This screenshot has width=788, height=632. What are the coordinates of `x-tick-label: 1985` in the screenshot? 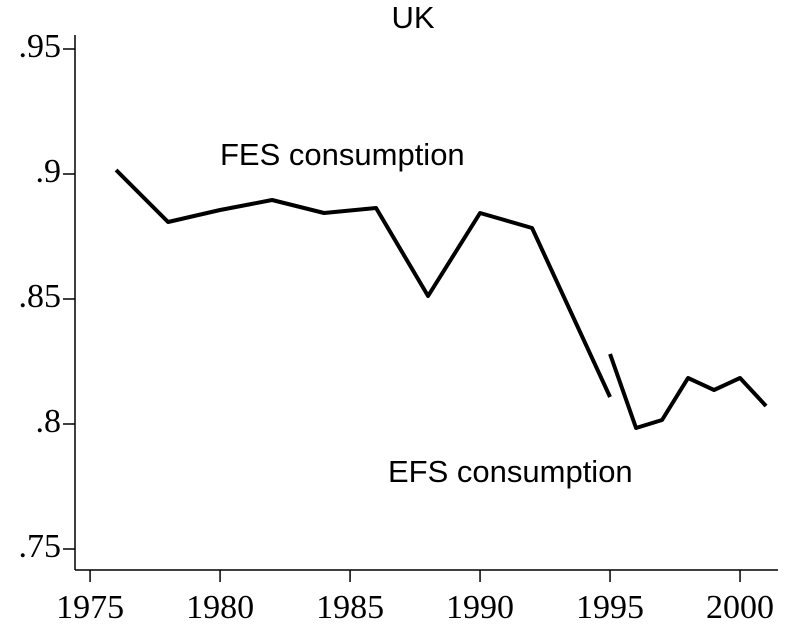 It's located at (350, 607).